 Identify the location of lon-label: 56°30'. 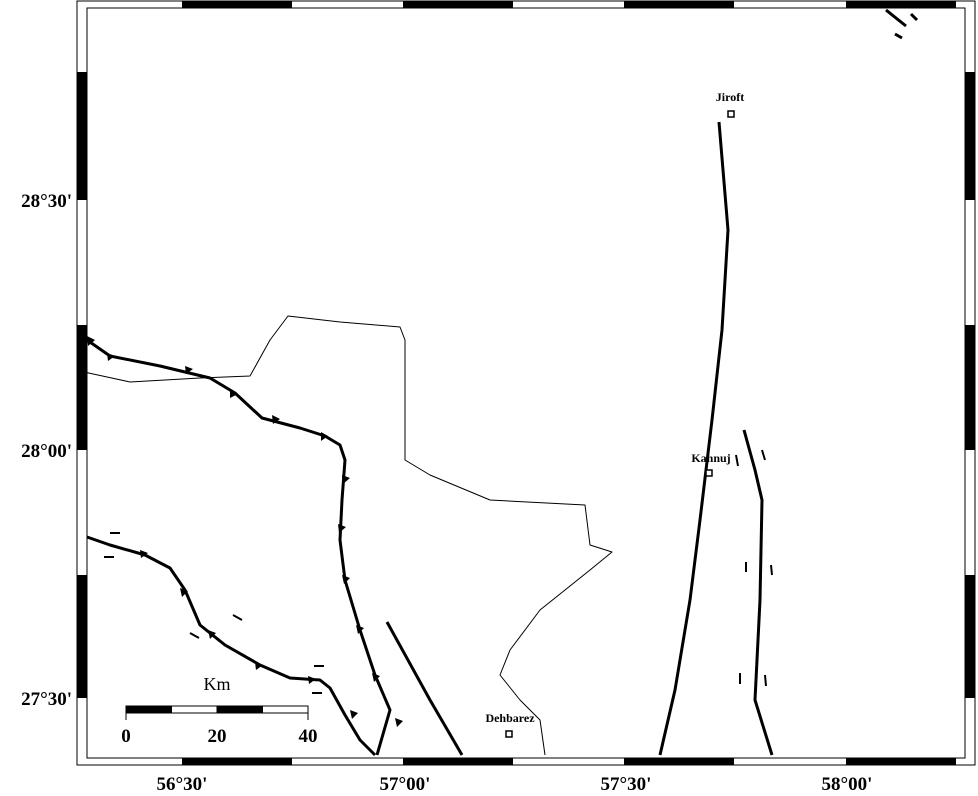
(182, 784).